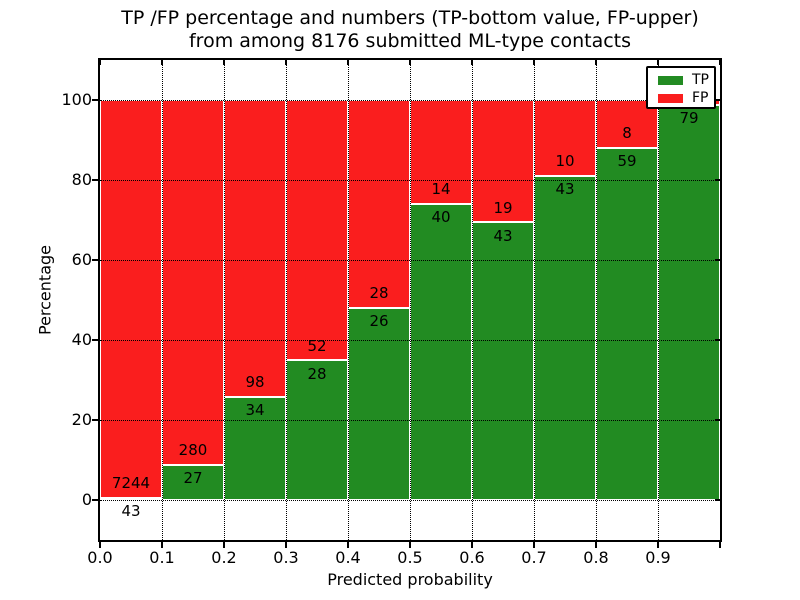  I want to click on bar-tp-count-label: 40, so click(441, 217).